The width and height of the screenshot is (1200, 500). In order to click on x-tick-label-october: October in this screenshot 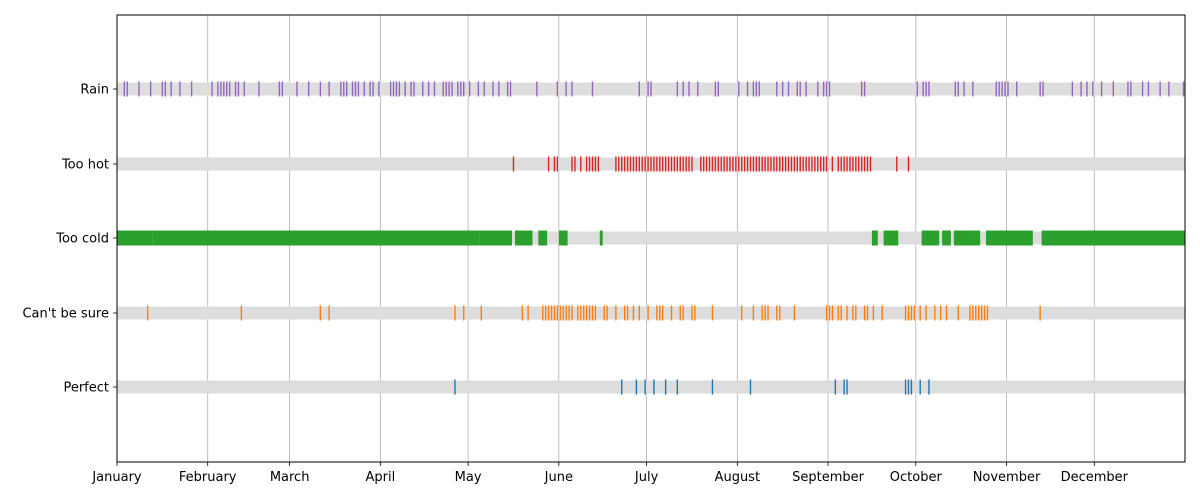, I will do `click(916, 477)`.